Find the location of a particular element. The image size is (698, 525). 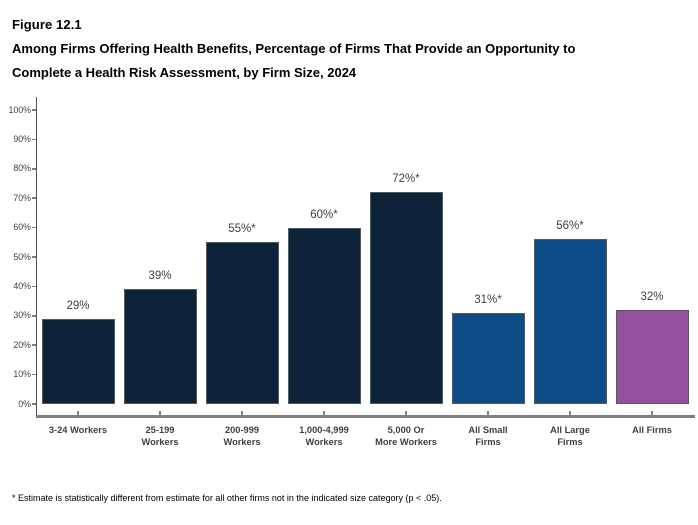

x-category-label: 200-999 Workers is located at coordinates (242, 436).